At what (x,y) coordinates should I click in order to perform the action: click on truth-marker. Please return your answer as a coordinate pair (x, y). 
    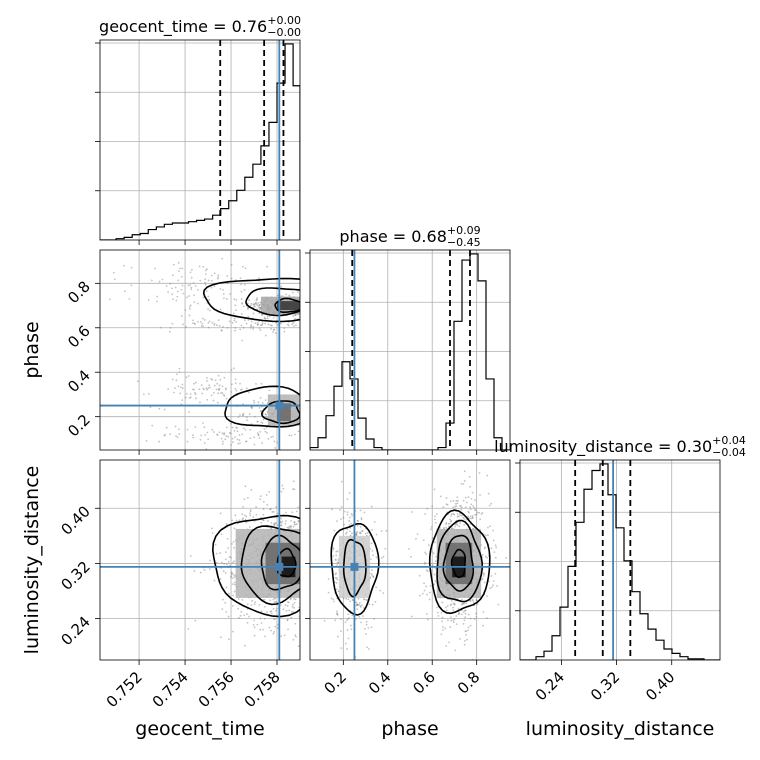
    Looking at the image, I should click on (279, 566).